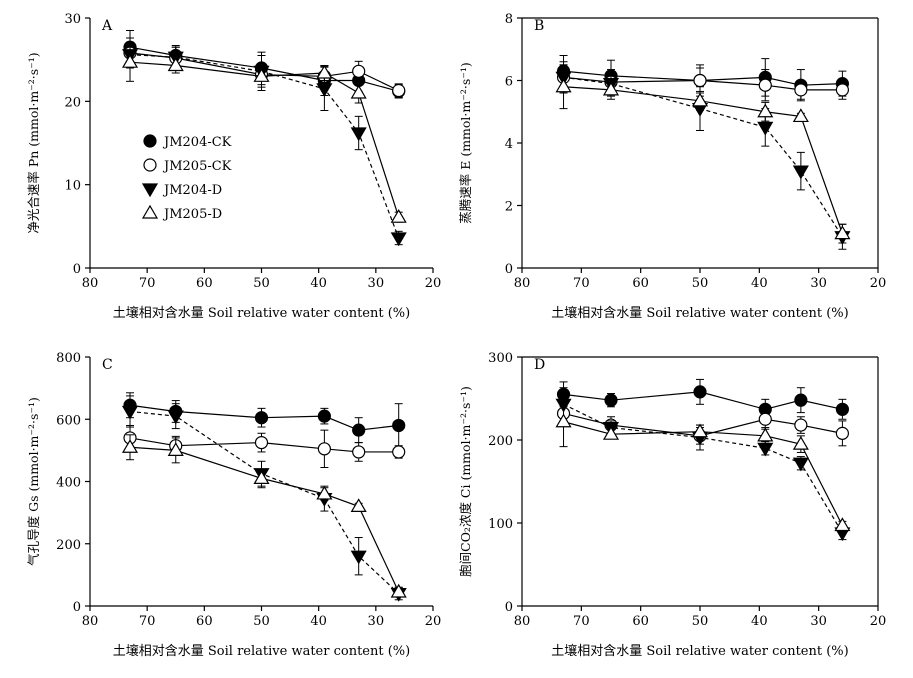 This screenshot has height=678, width=913. Describe the element at coordinates (192, 214) in the screenshot. I see `legend-label: JM205-D` at that location.